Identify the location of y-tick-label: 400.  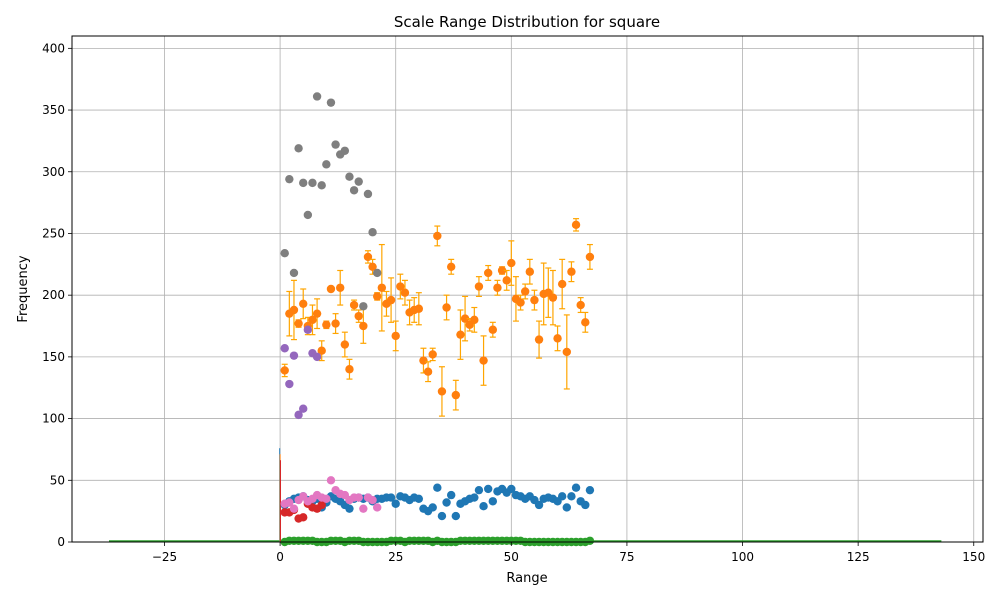
(53, 48).